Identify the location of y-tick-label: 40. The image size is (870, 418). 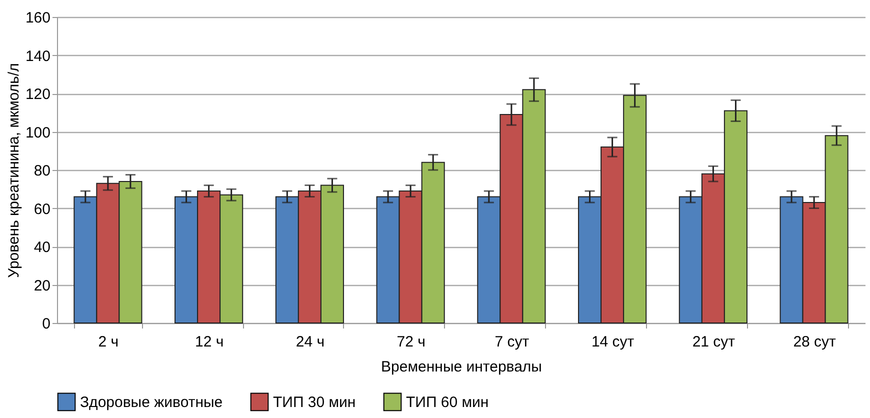
(42, 247).